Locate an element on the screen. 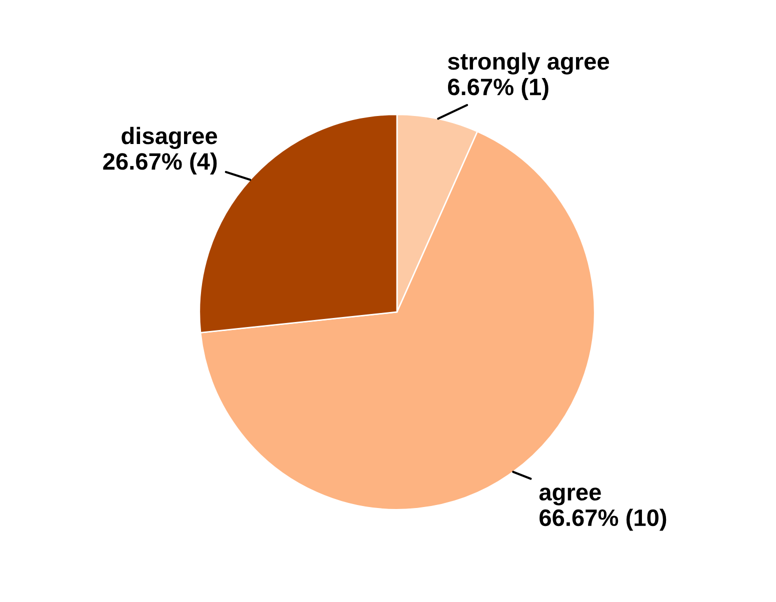 The image size is (776, 602). slice-label: disagree is located at coordinates (170, 138).